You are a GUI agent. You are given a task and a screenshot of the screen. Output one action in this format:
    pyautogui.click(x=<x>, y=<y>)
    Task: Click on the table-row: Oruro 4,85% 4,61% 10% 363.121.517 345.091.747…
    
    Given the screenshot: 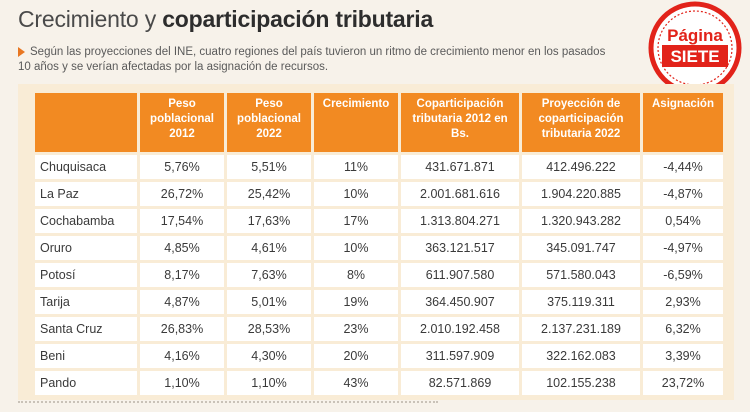 What is the action you would take?
    pyautogui.click(x=379, y=248)
    